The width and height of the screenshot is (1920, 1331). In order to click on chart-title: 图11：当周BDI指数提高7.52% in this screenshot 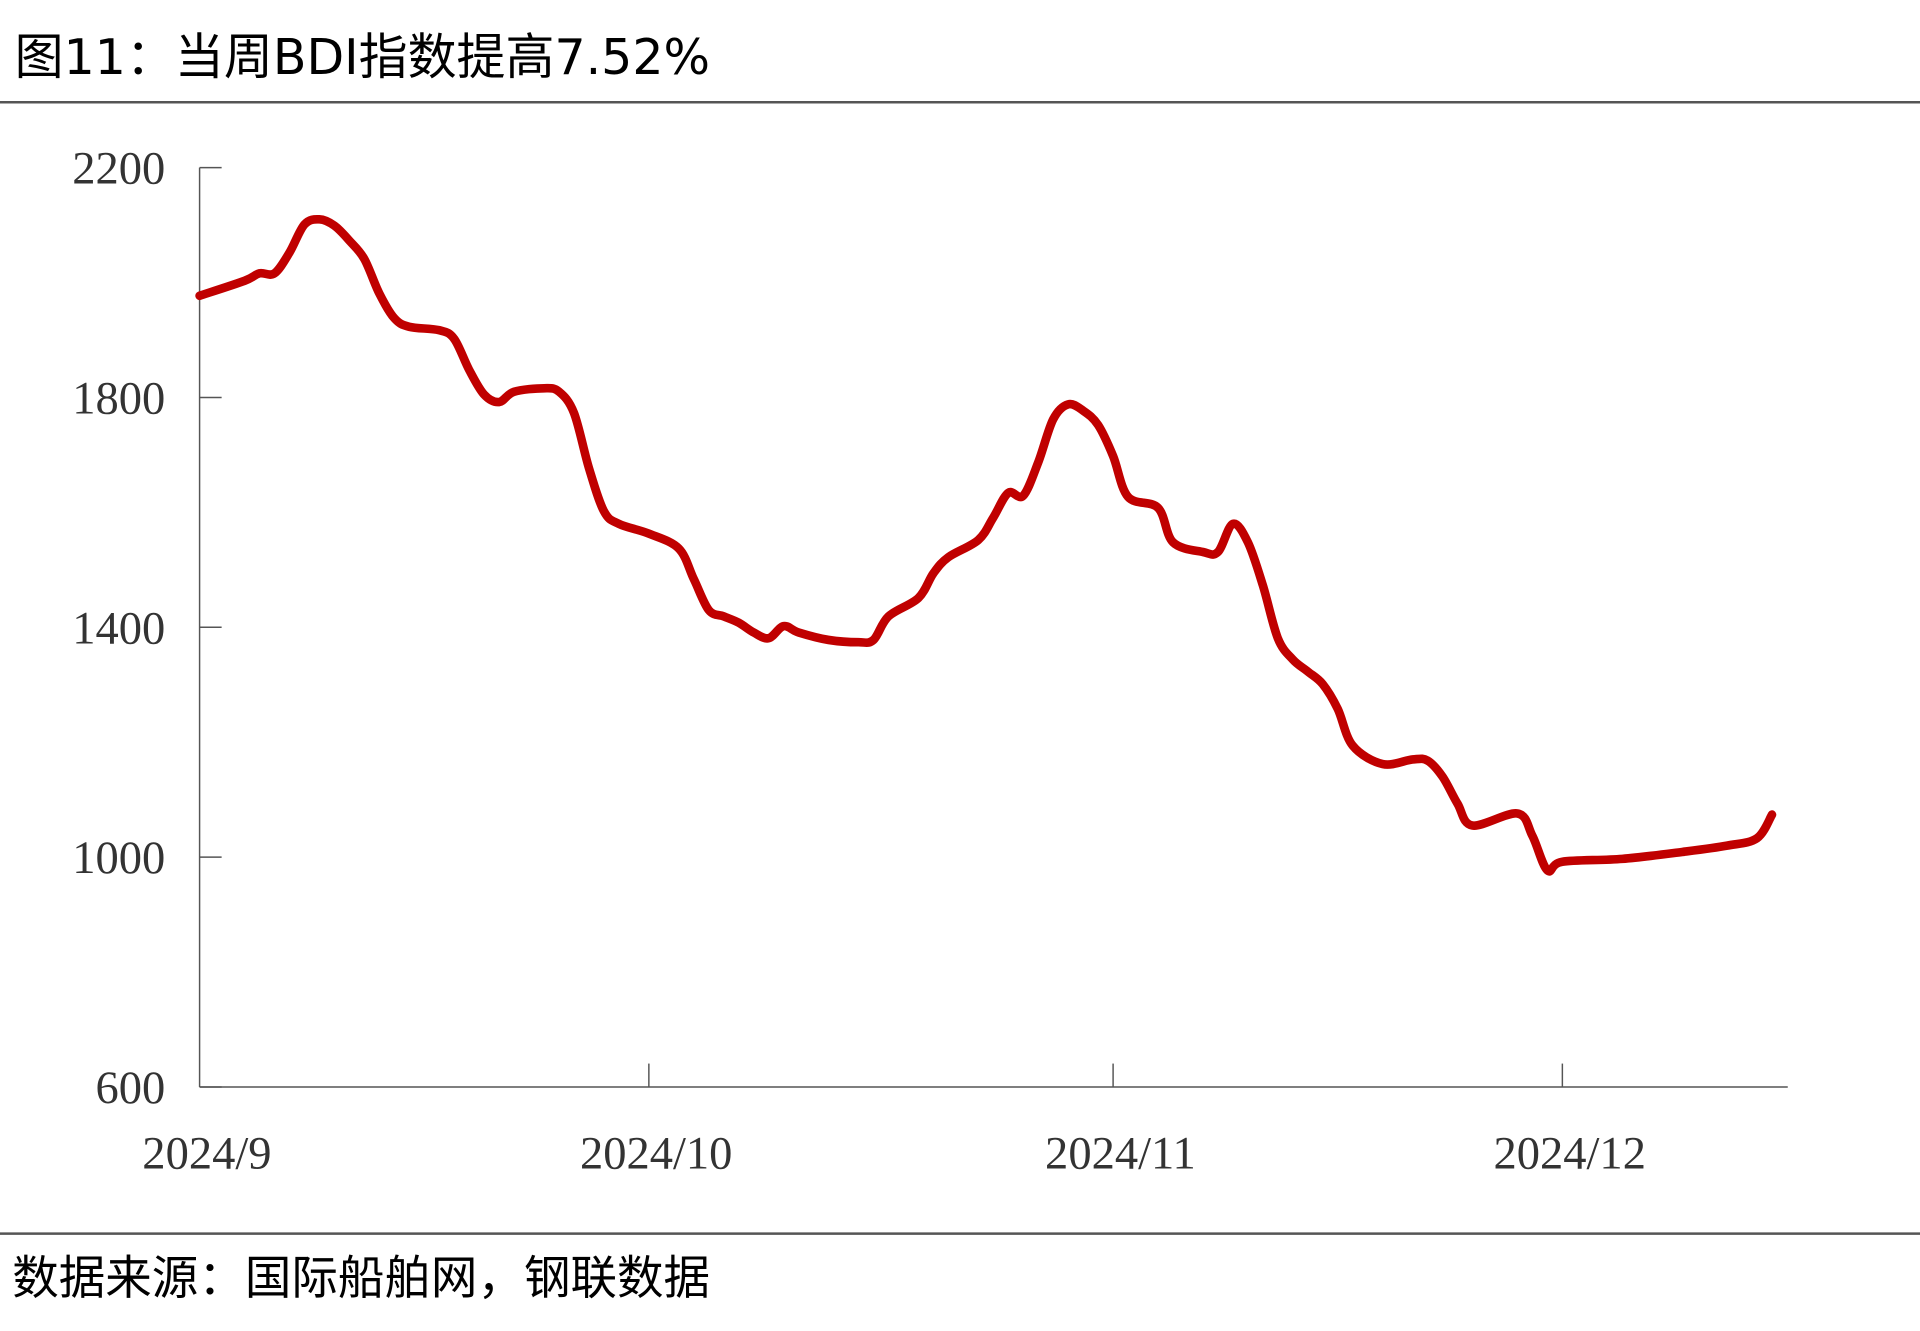, I will do `click(362, 57)`.